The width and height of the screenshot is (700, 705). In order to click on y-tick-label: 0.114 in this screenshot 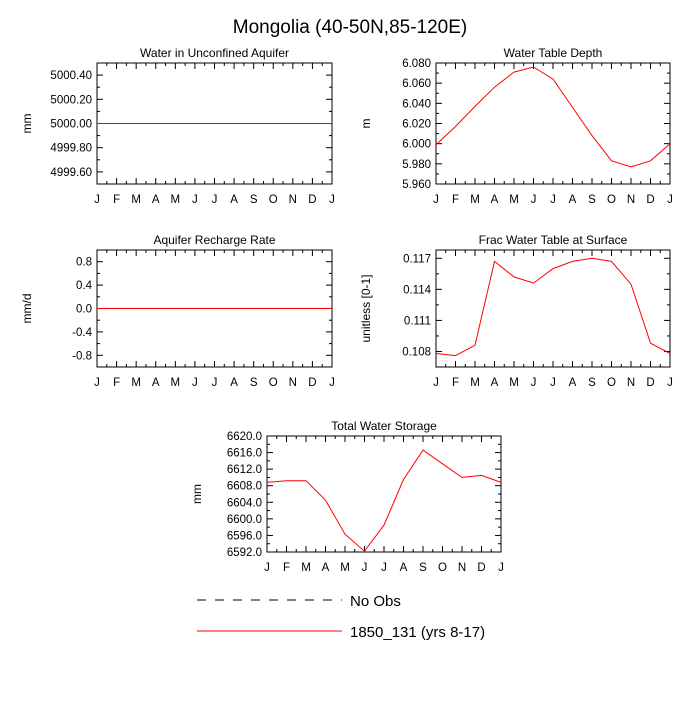, I will do `click(417, 290)`.